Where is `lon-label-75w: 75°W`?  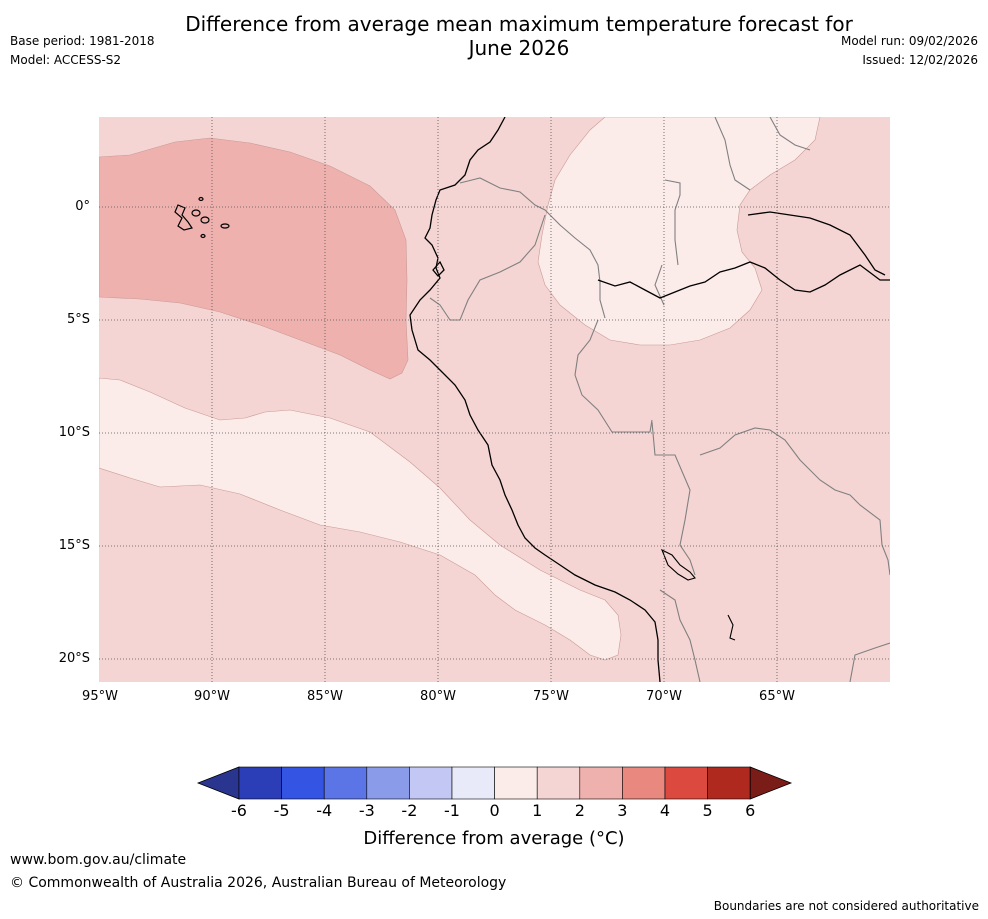 lon-label-75w: 75°W is located at coordinates (551, 696).